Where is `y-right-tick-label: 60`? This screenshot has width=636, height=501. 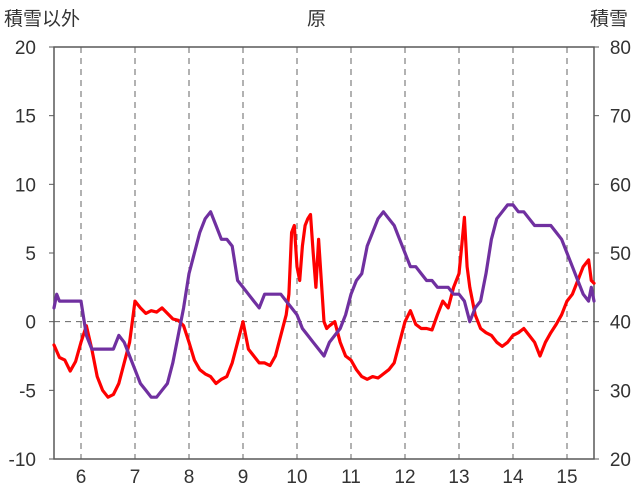 y-right-tick-label: 60 is located at coordinates (620, 185).